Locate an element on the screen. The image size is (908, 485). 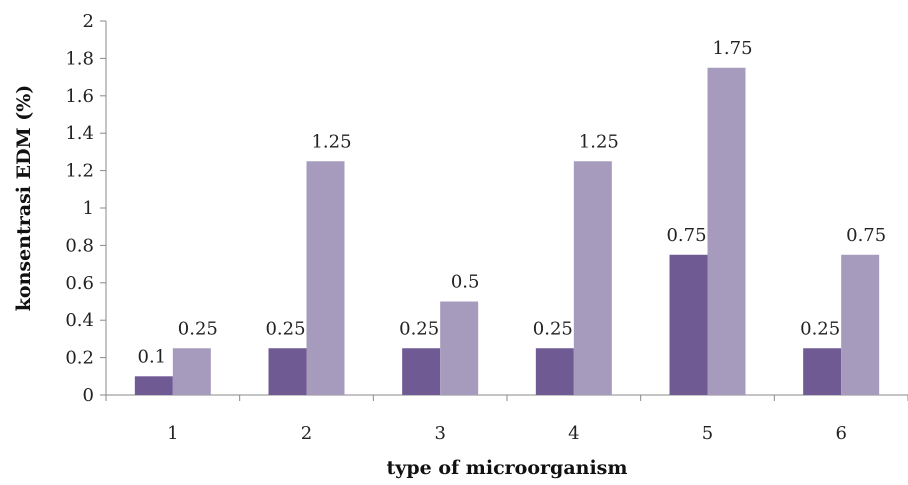
data-label-series1-cat2: 0.25 is located at coordinates (285, 328).